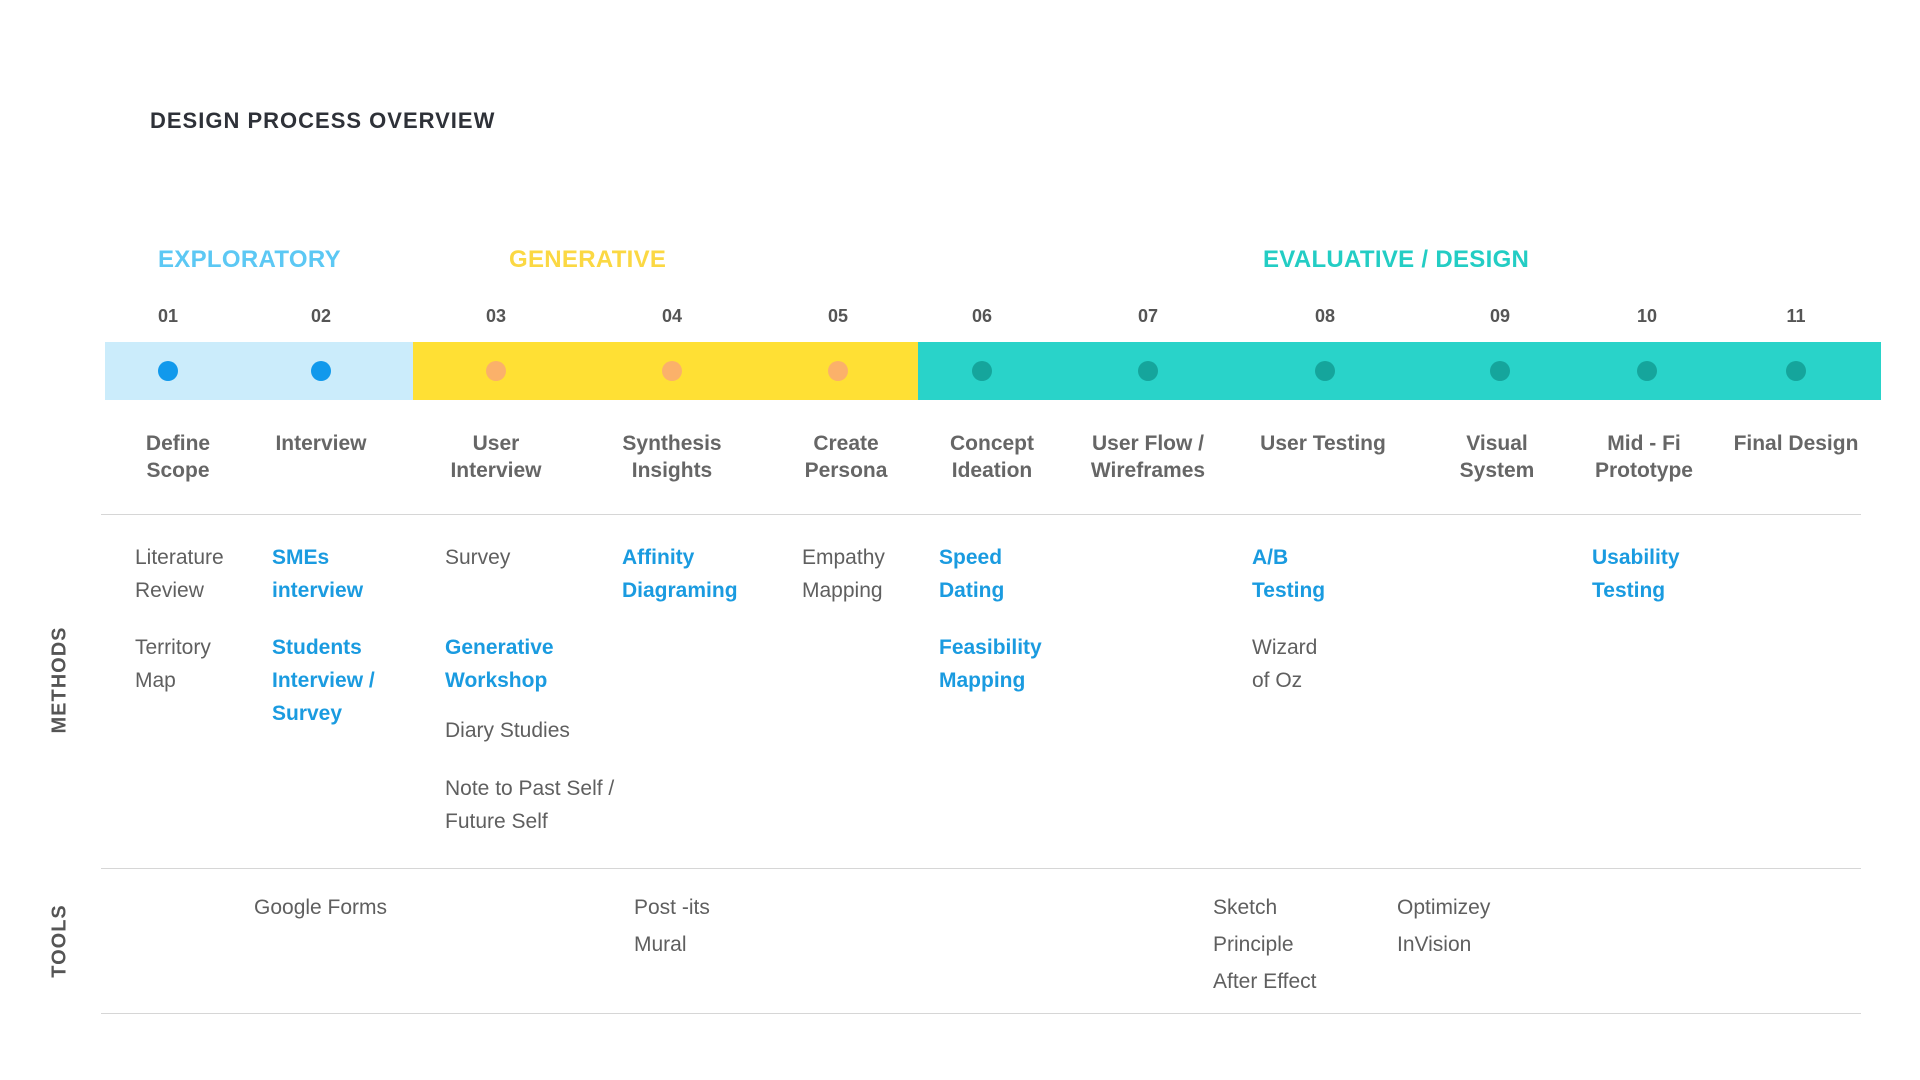 This screenshot has height=1080, width=1920. Describe the element at coordinates (1796, 443) in the screenshot. I see `step-label-final-design: Final Design` at that location.